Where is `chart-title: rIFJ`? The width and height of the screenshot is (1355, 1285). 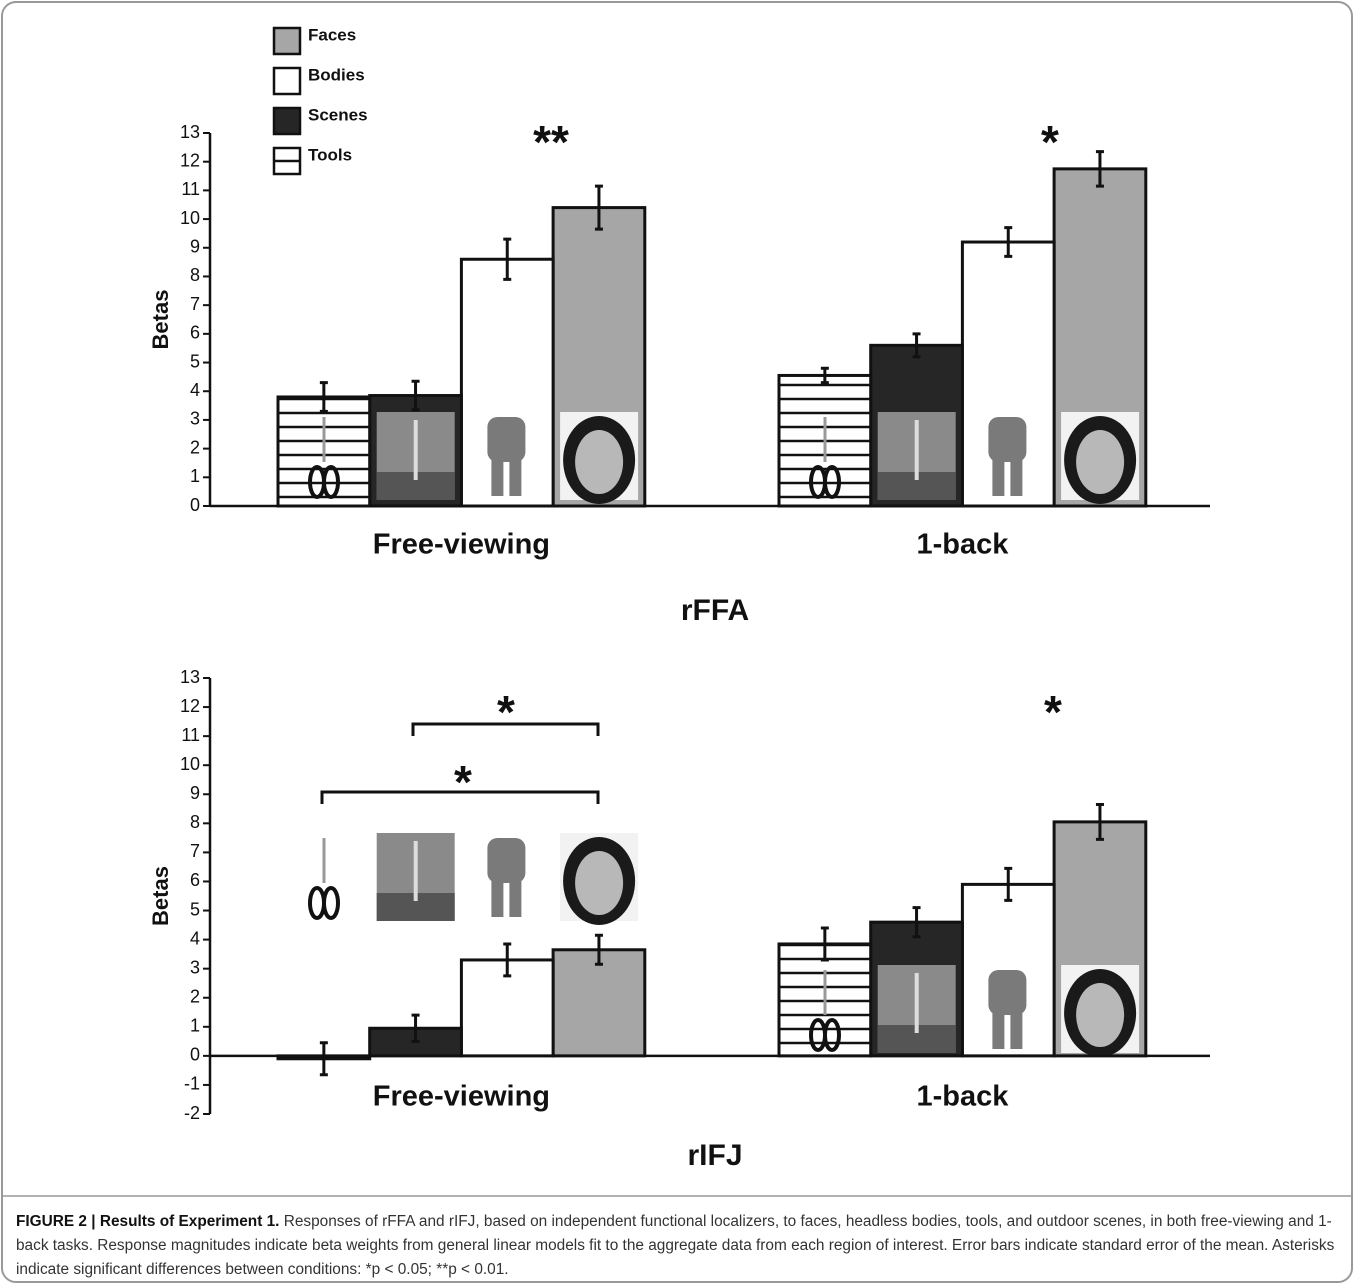 chart-title: rIFJ is located at coordinates (714, 1155).